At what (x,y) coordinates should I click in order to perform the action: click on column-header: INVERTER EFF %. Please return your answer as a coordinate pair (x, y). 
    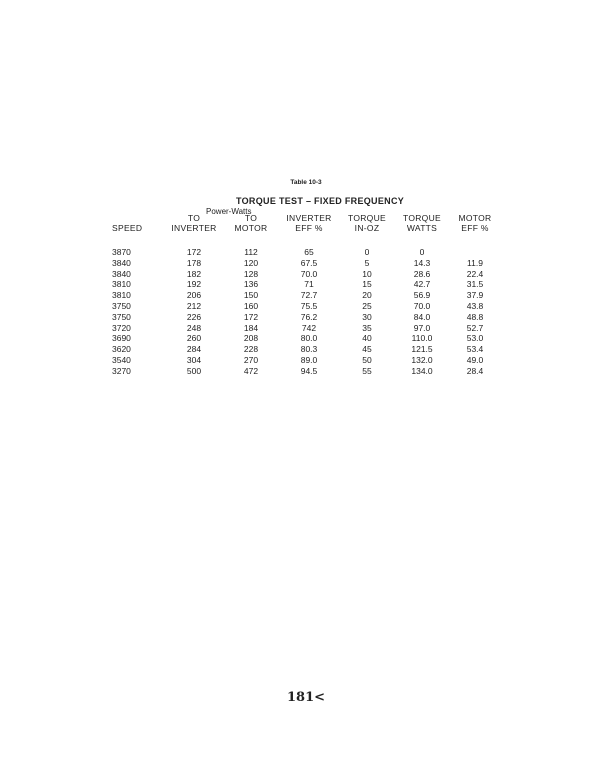
    Looking at the image, I should click on (309, 230).